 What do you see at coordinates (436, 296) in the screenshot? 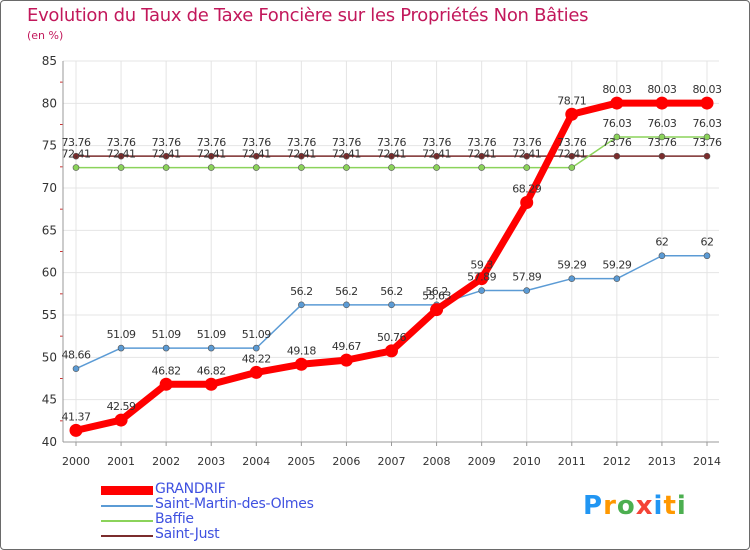
I see `data-label: 55.63` at bounding box center [436, 296].